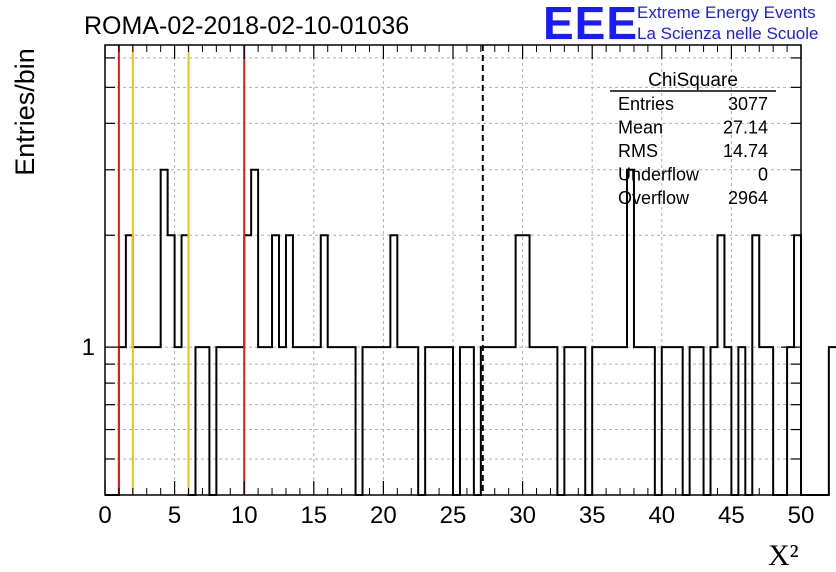 The width and height of the screenshot is (836, 572). Describe the element at coordinates (640, 128) in the screenshot. I see `stats-row-label: Mean` at that location.